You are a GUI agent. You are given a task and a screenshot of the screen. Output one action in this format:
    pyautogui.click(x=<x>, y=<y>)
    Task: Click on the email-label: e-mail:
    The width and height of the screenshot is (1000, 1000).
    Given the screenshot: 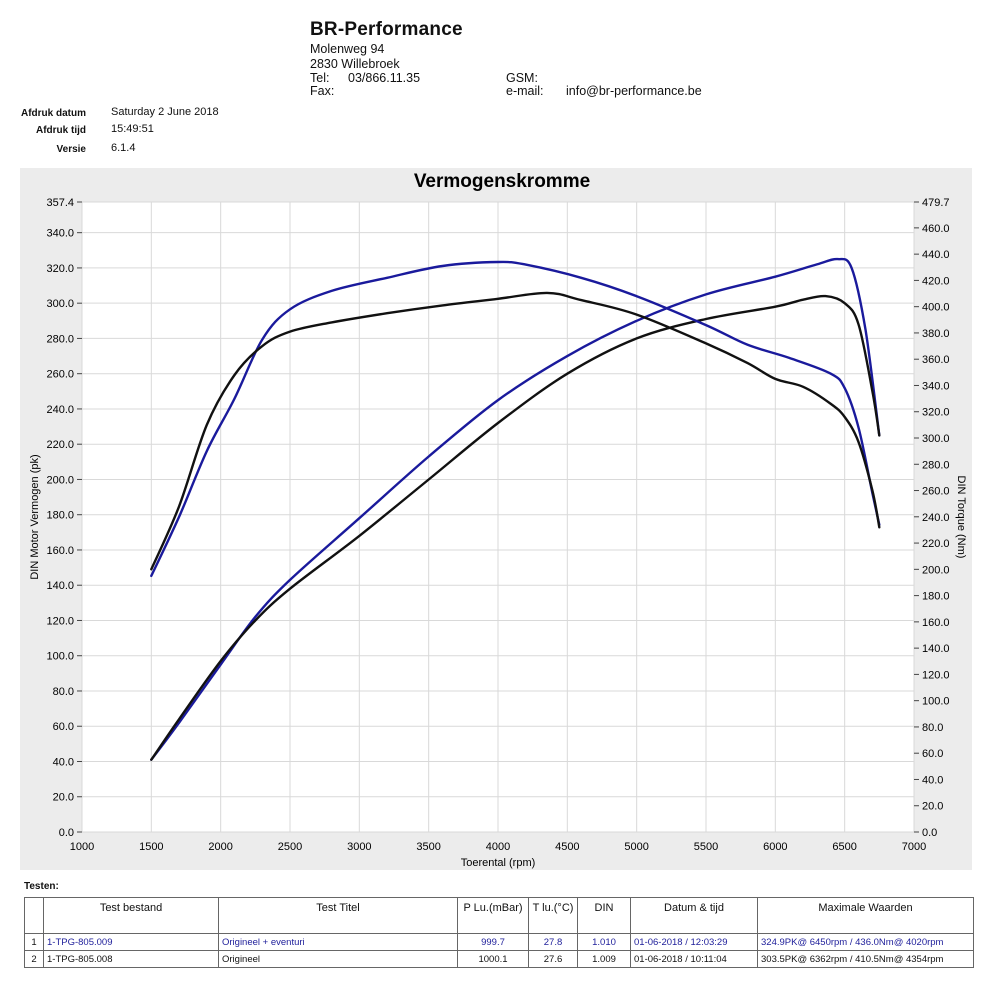 What is the action you would take?
    pyautogui.click(x=525, y=91)
    